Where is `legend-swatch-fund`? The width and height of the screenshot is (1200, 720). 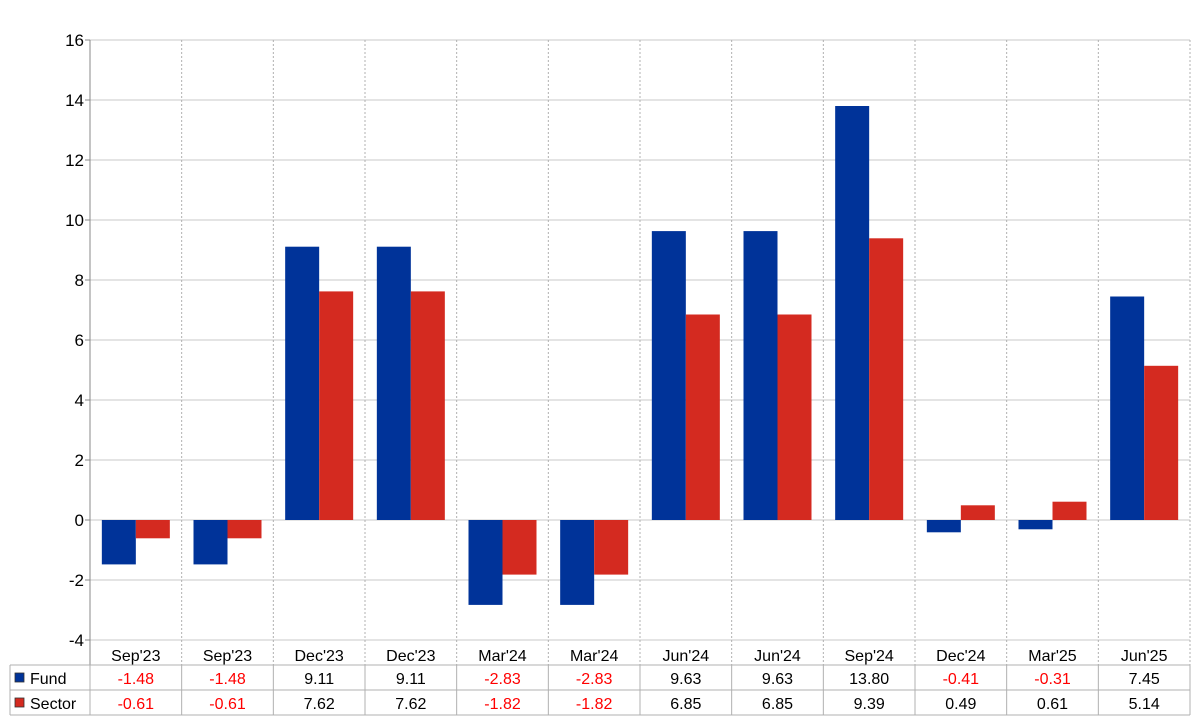
legend-swatch-fund is located at coordinates (19, 677).